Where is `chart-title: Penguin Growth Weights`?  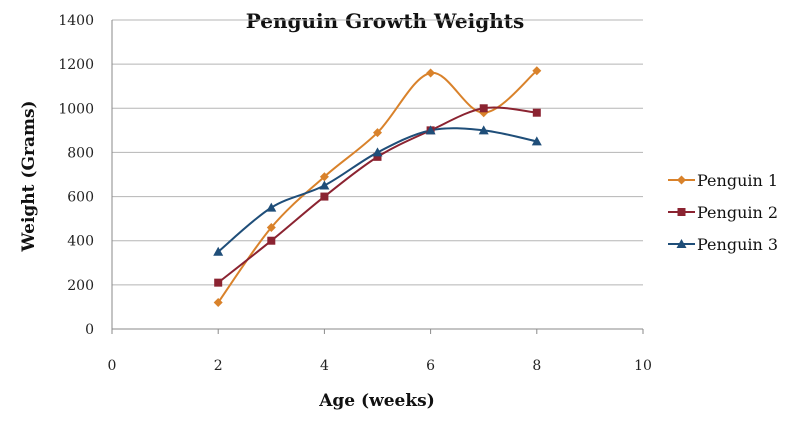
chart-title: Penguin Growth Weights is located at coordinates (385, 21).